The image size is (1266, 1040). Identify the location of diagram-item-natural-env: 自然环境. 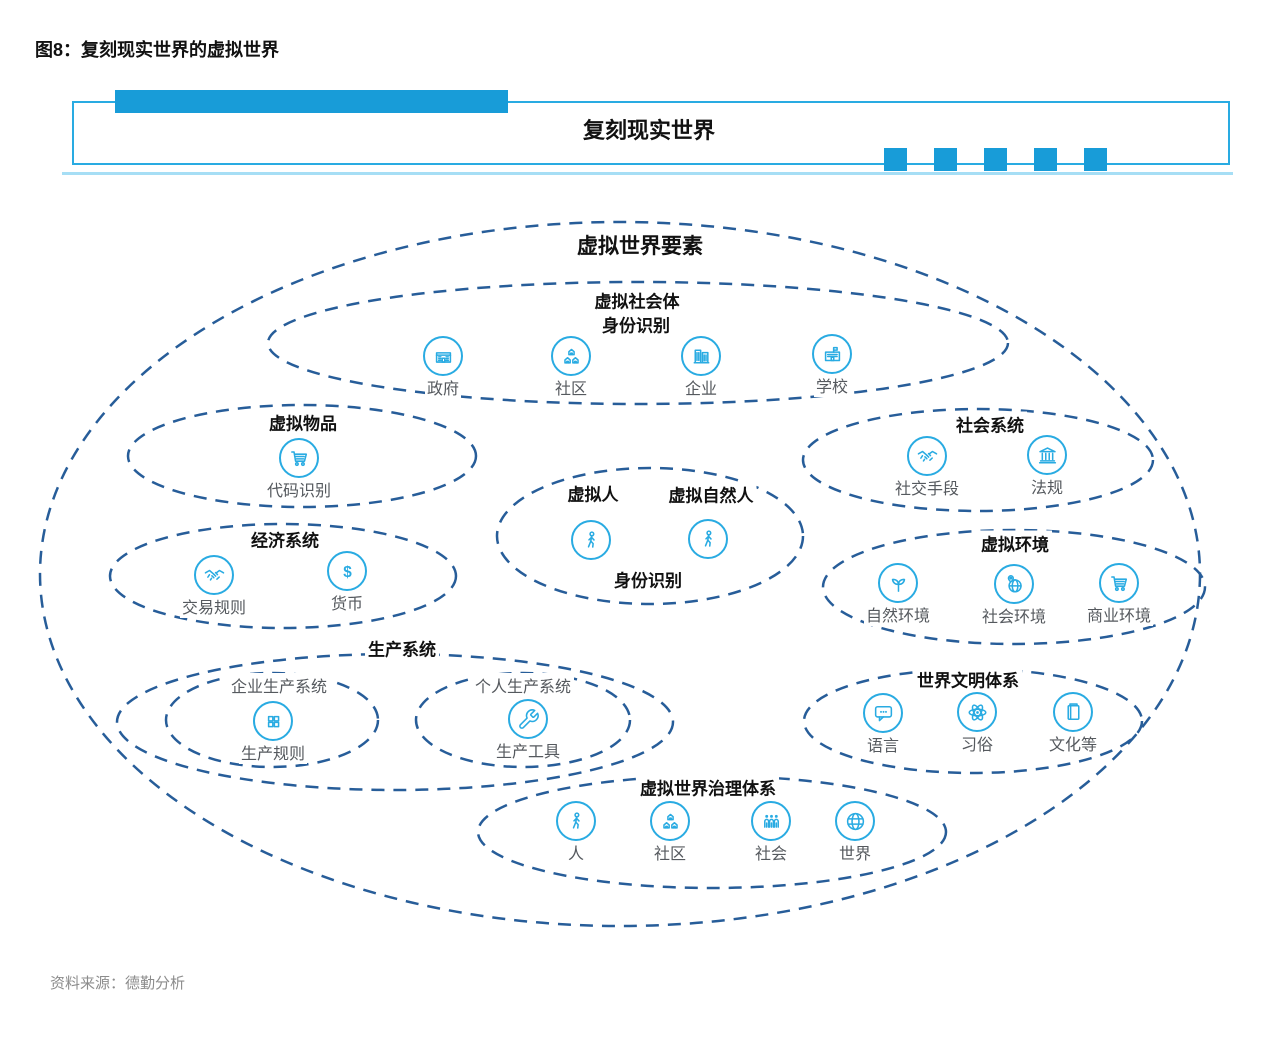
(898, 594).